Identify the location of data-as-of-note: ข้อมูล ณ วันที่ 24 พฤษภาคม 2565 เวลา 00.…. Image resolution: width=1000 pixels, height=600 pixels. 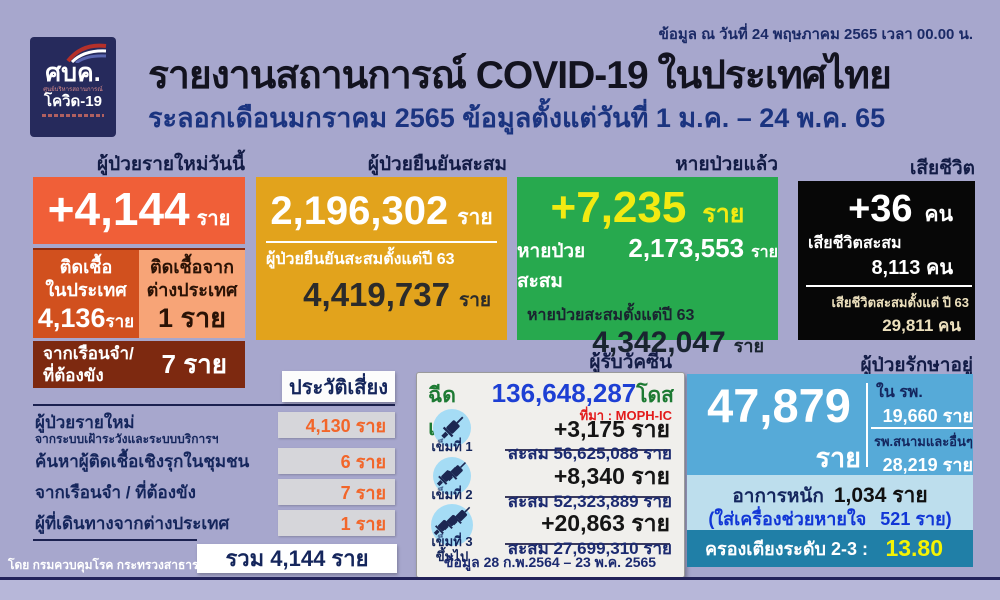
(815, 34).